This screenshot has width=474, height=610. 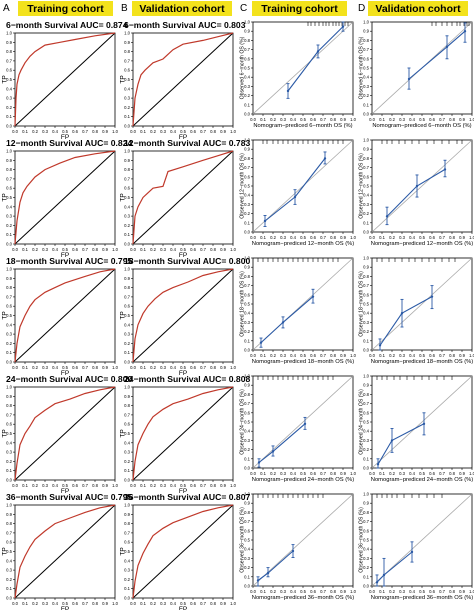 I want to click on x-tick-label-a-0: 0.3, so click(x=45, y=131).